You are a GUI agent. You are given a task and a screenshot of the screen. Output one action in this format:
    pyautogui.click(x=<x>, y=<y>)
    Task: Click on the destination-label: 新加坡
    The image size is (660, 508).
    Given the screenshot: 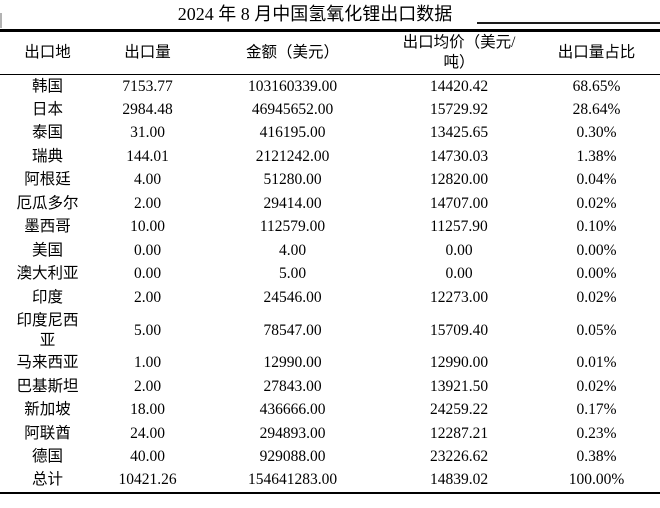 What is the action you would take?
    pyautogui.click(x=47, y=410)
    